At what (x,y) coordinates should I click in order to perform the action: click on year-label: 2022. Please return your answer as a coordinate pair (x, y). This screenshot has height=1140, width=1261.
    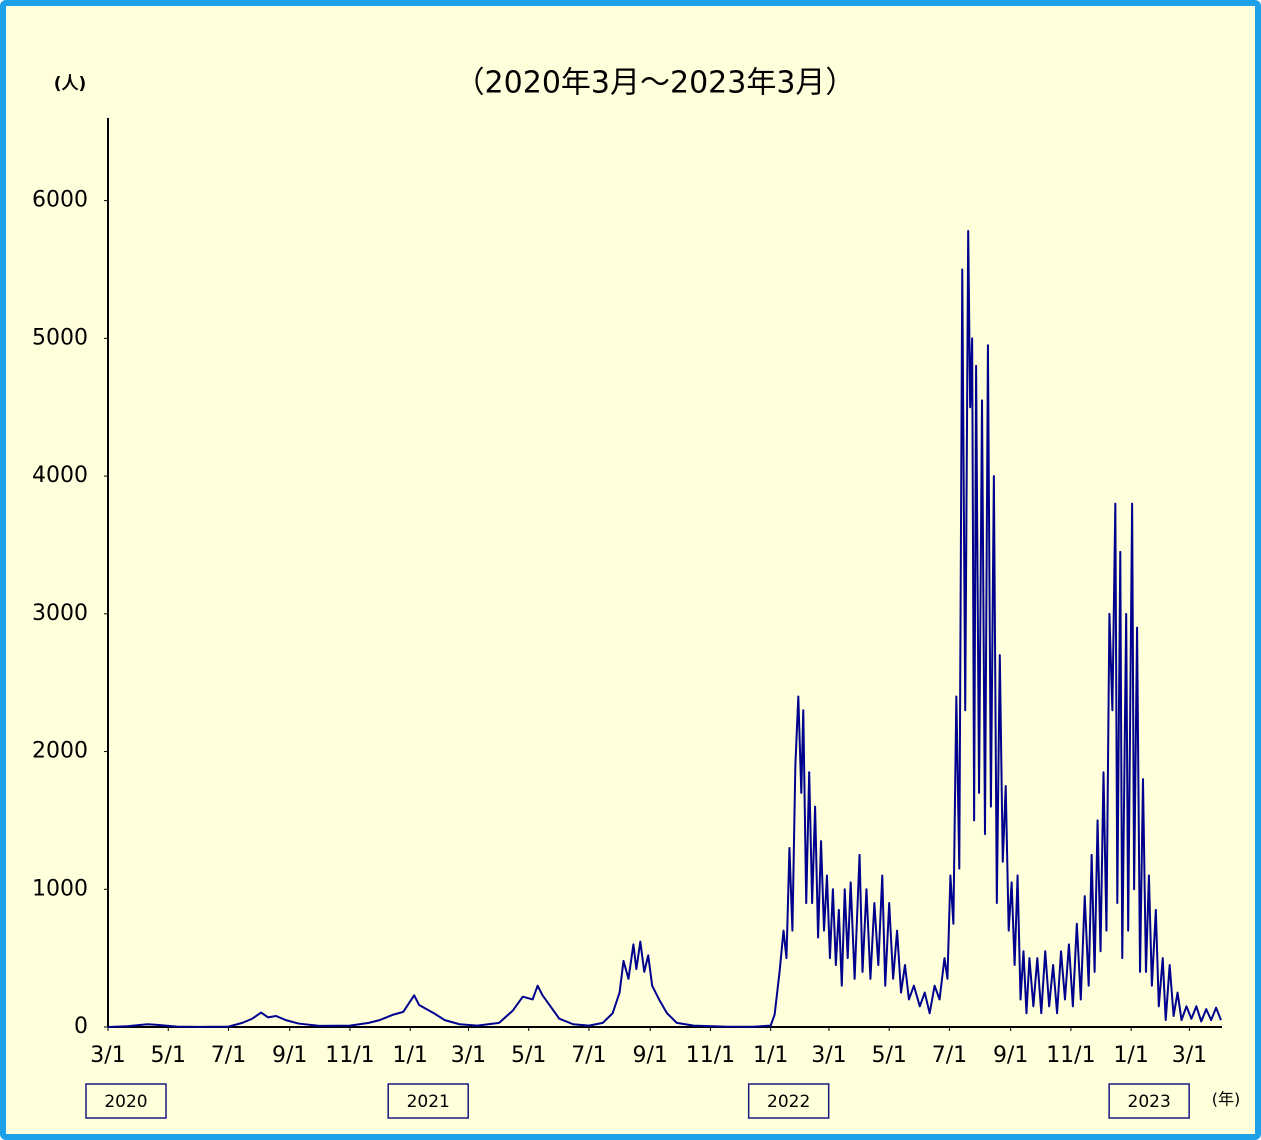
    Looking at the image, I should click on (788, 1102).